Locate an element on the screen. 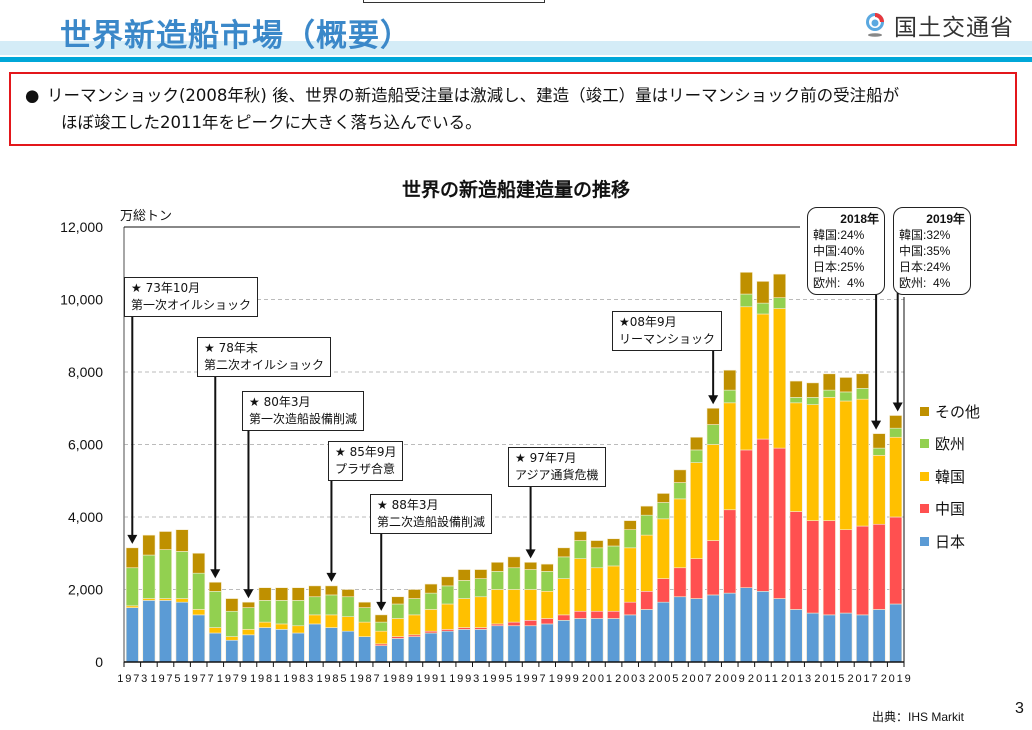  annotation-box: ★ 73年10月 第一次オイルショック is located at coordinates (191, 297).